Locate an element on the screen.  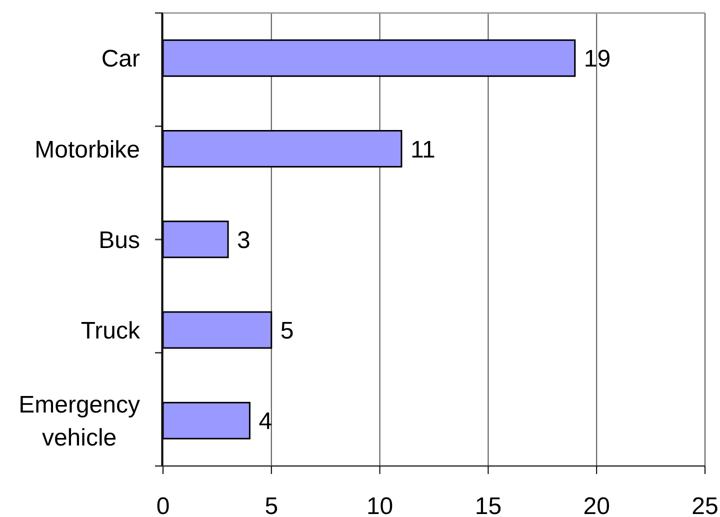
y-tick-label: Car is located at coordinates (120, 59).